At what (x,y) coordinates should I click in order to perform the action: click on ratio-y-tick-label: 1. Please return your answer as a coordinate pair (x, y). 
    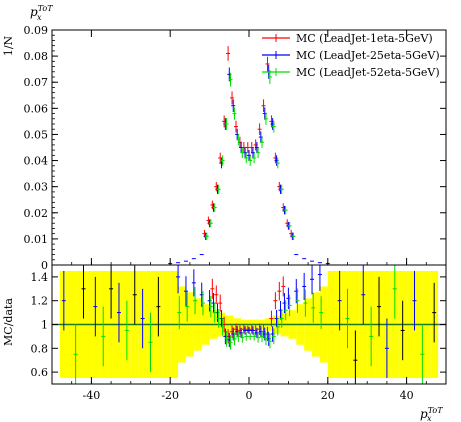
    Looking at the image, I should click on (44, 325).